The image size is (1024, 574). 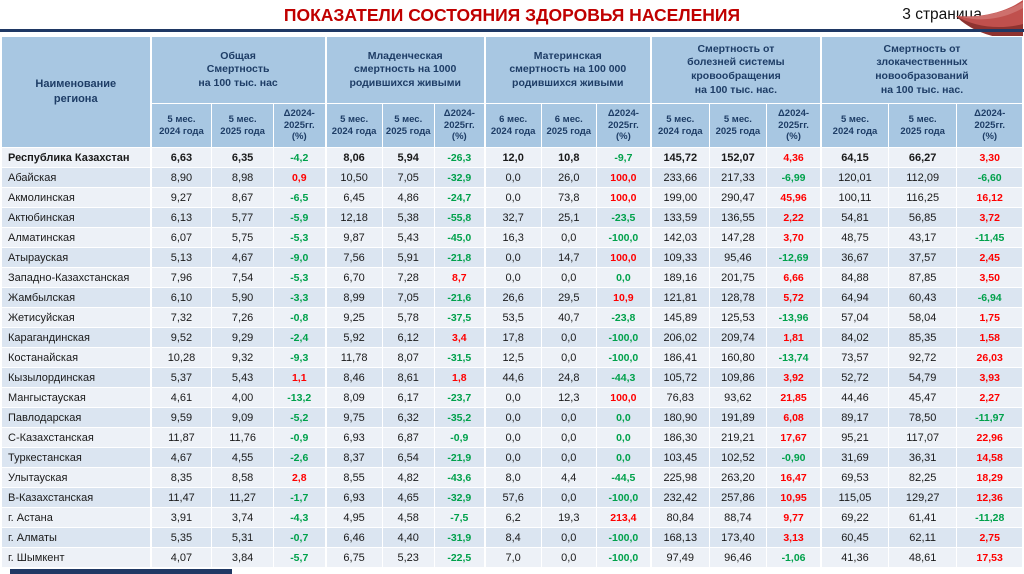 I want to click on value-cell: 160,80, so click(x=738, y=357).